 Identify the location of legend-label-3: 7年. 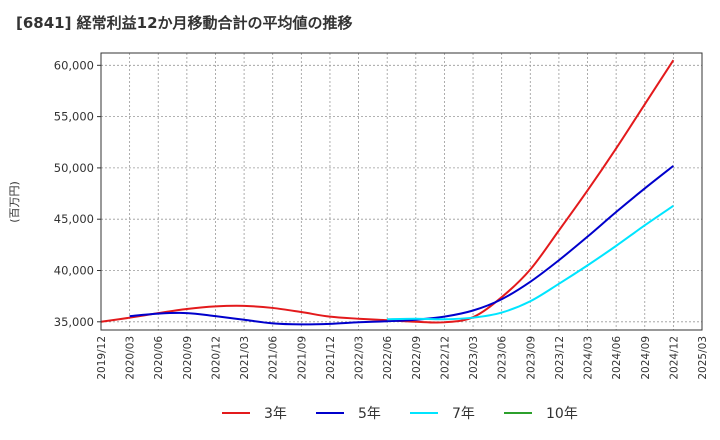
(463, 414).